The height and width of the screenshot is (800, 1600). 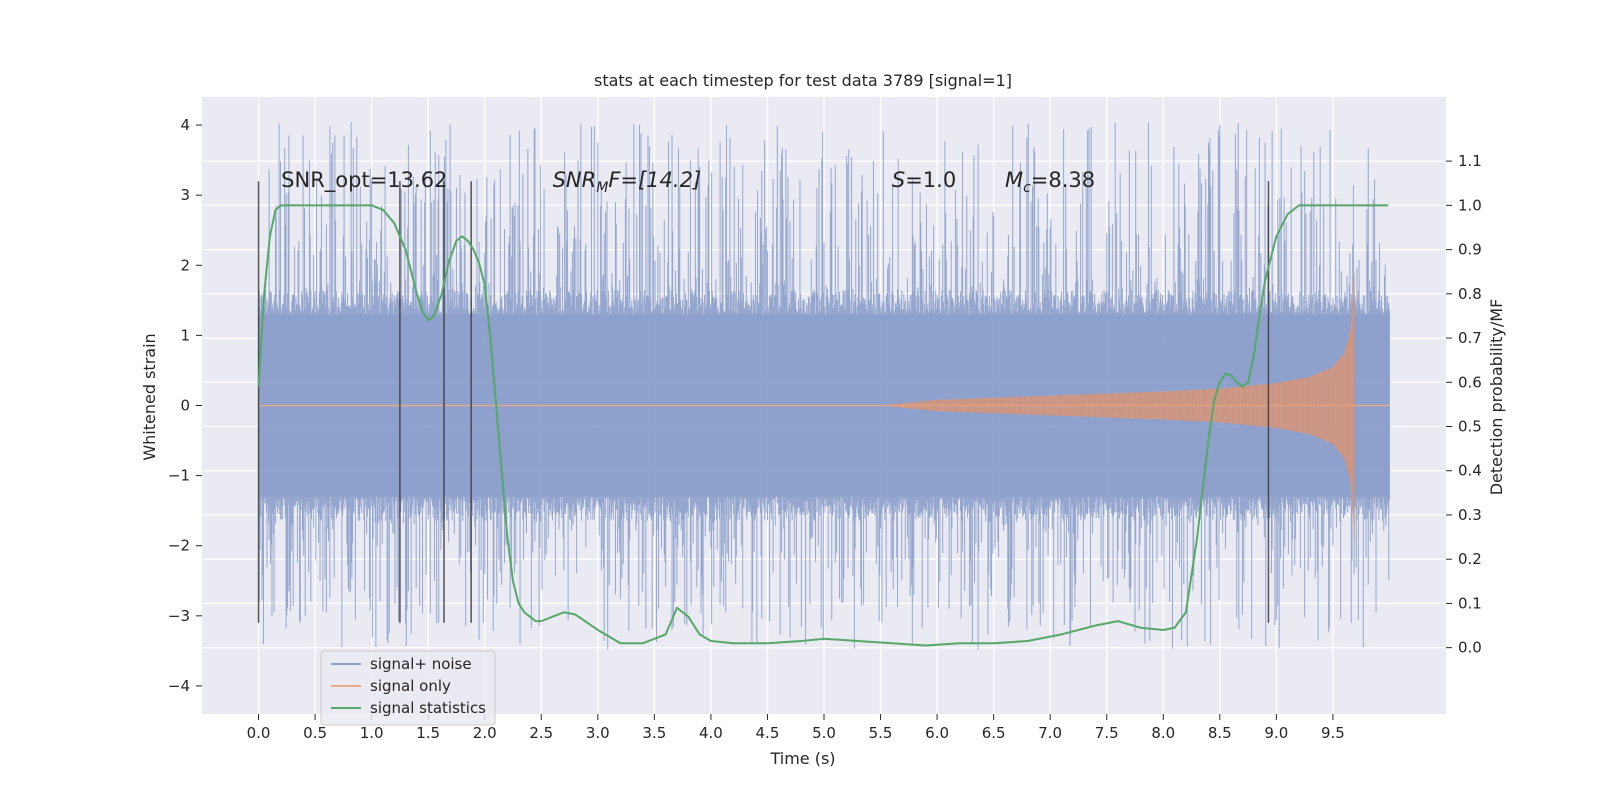 What do you see at coordinates (1464, 404) in the screenshot?
I see `y2-axis-ticks: 1.1 1.0 0.9 0.8 0.7 0.6 0.5 0.4 0.3 0.2 0.1 0.0` at bounding box center [1464, 404].